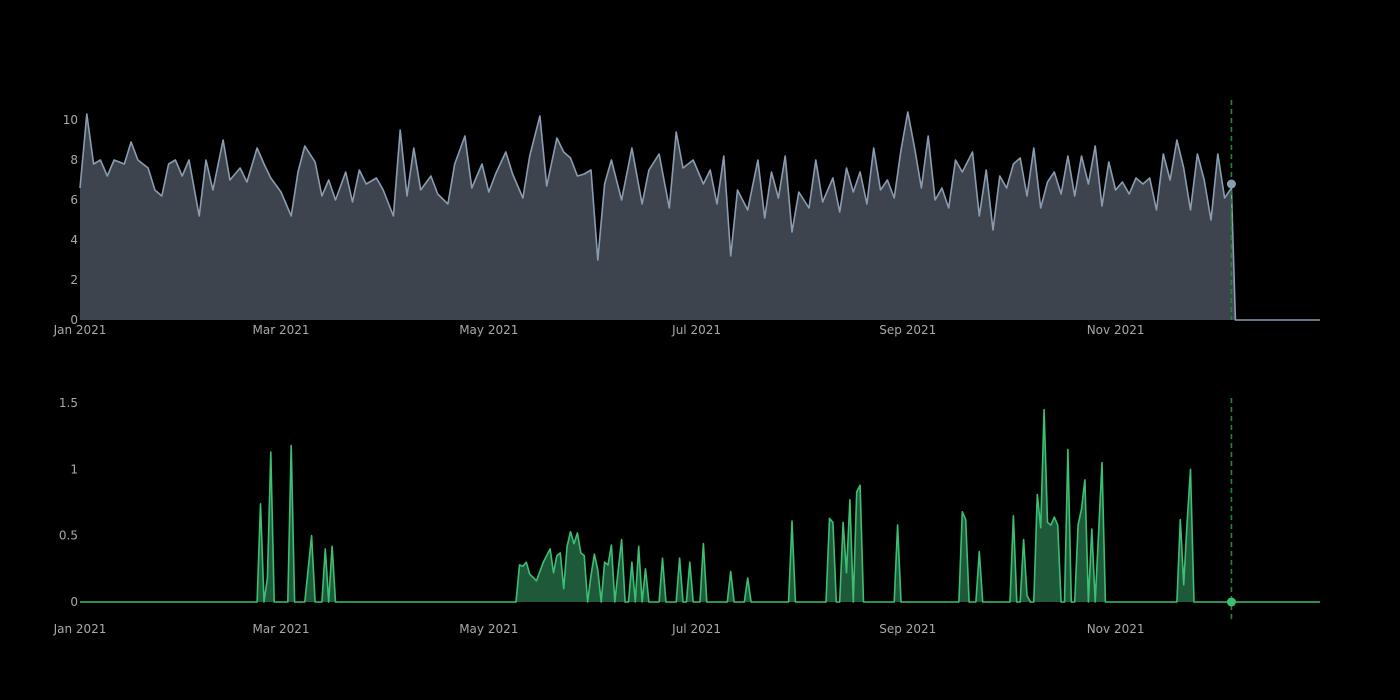 This screenshot has width=1400, height=700. What do you see at coordinates (74, 160) in the screenshot?
I see `y-tick-label: 8` at bounding box center [74, 160].